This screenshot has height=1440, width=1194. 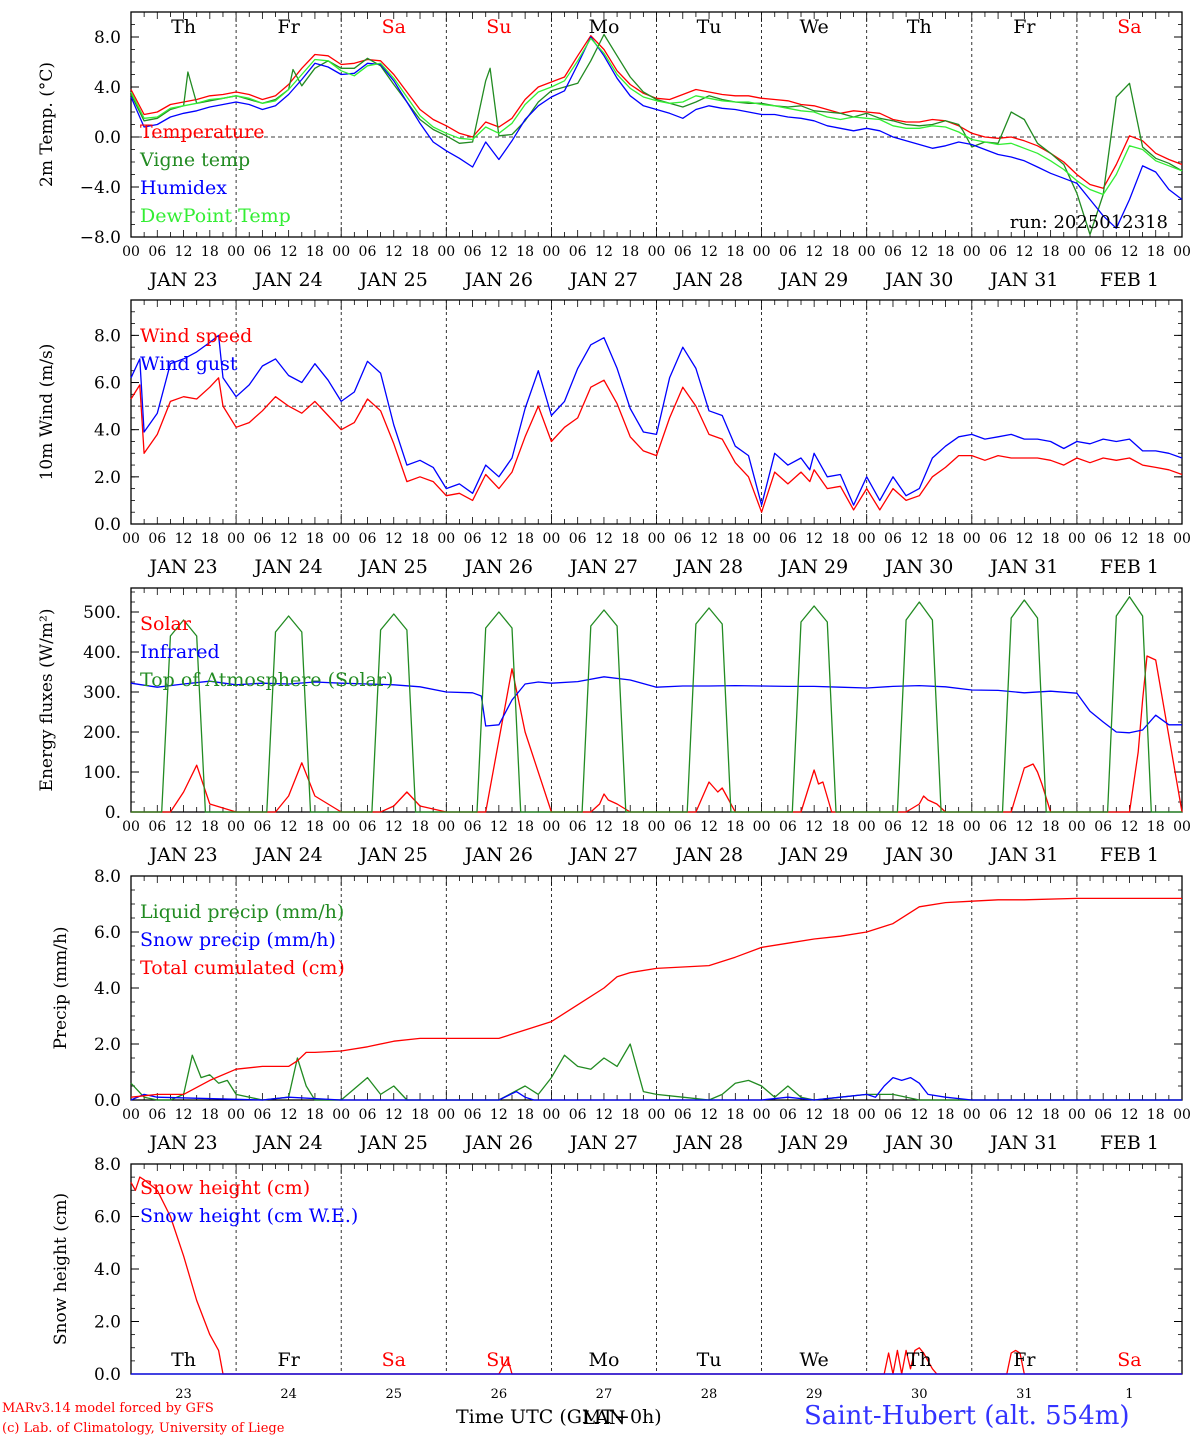 I want to click on y-tick-label: 400., so click(x=102, y=653).